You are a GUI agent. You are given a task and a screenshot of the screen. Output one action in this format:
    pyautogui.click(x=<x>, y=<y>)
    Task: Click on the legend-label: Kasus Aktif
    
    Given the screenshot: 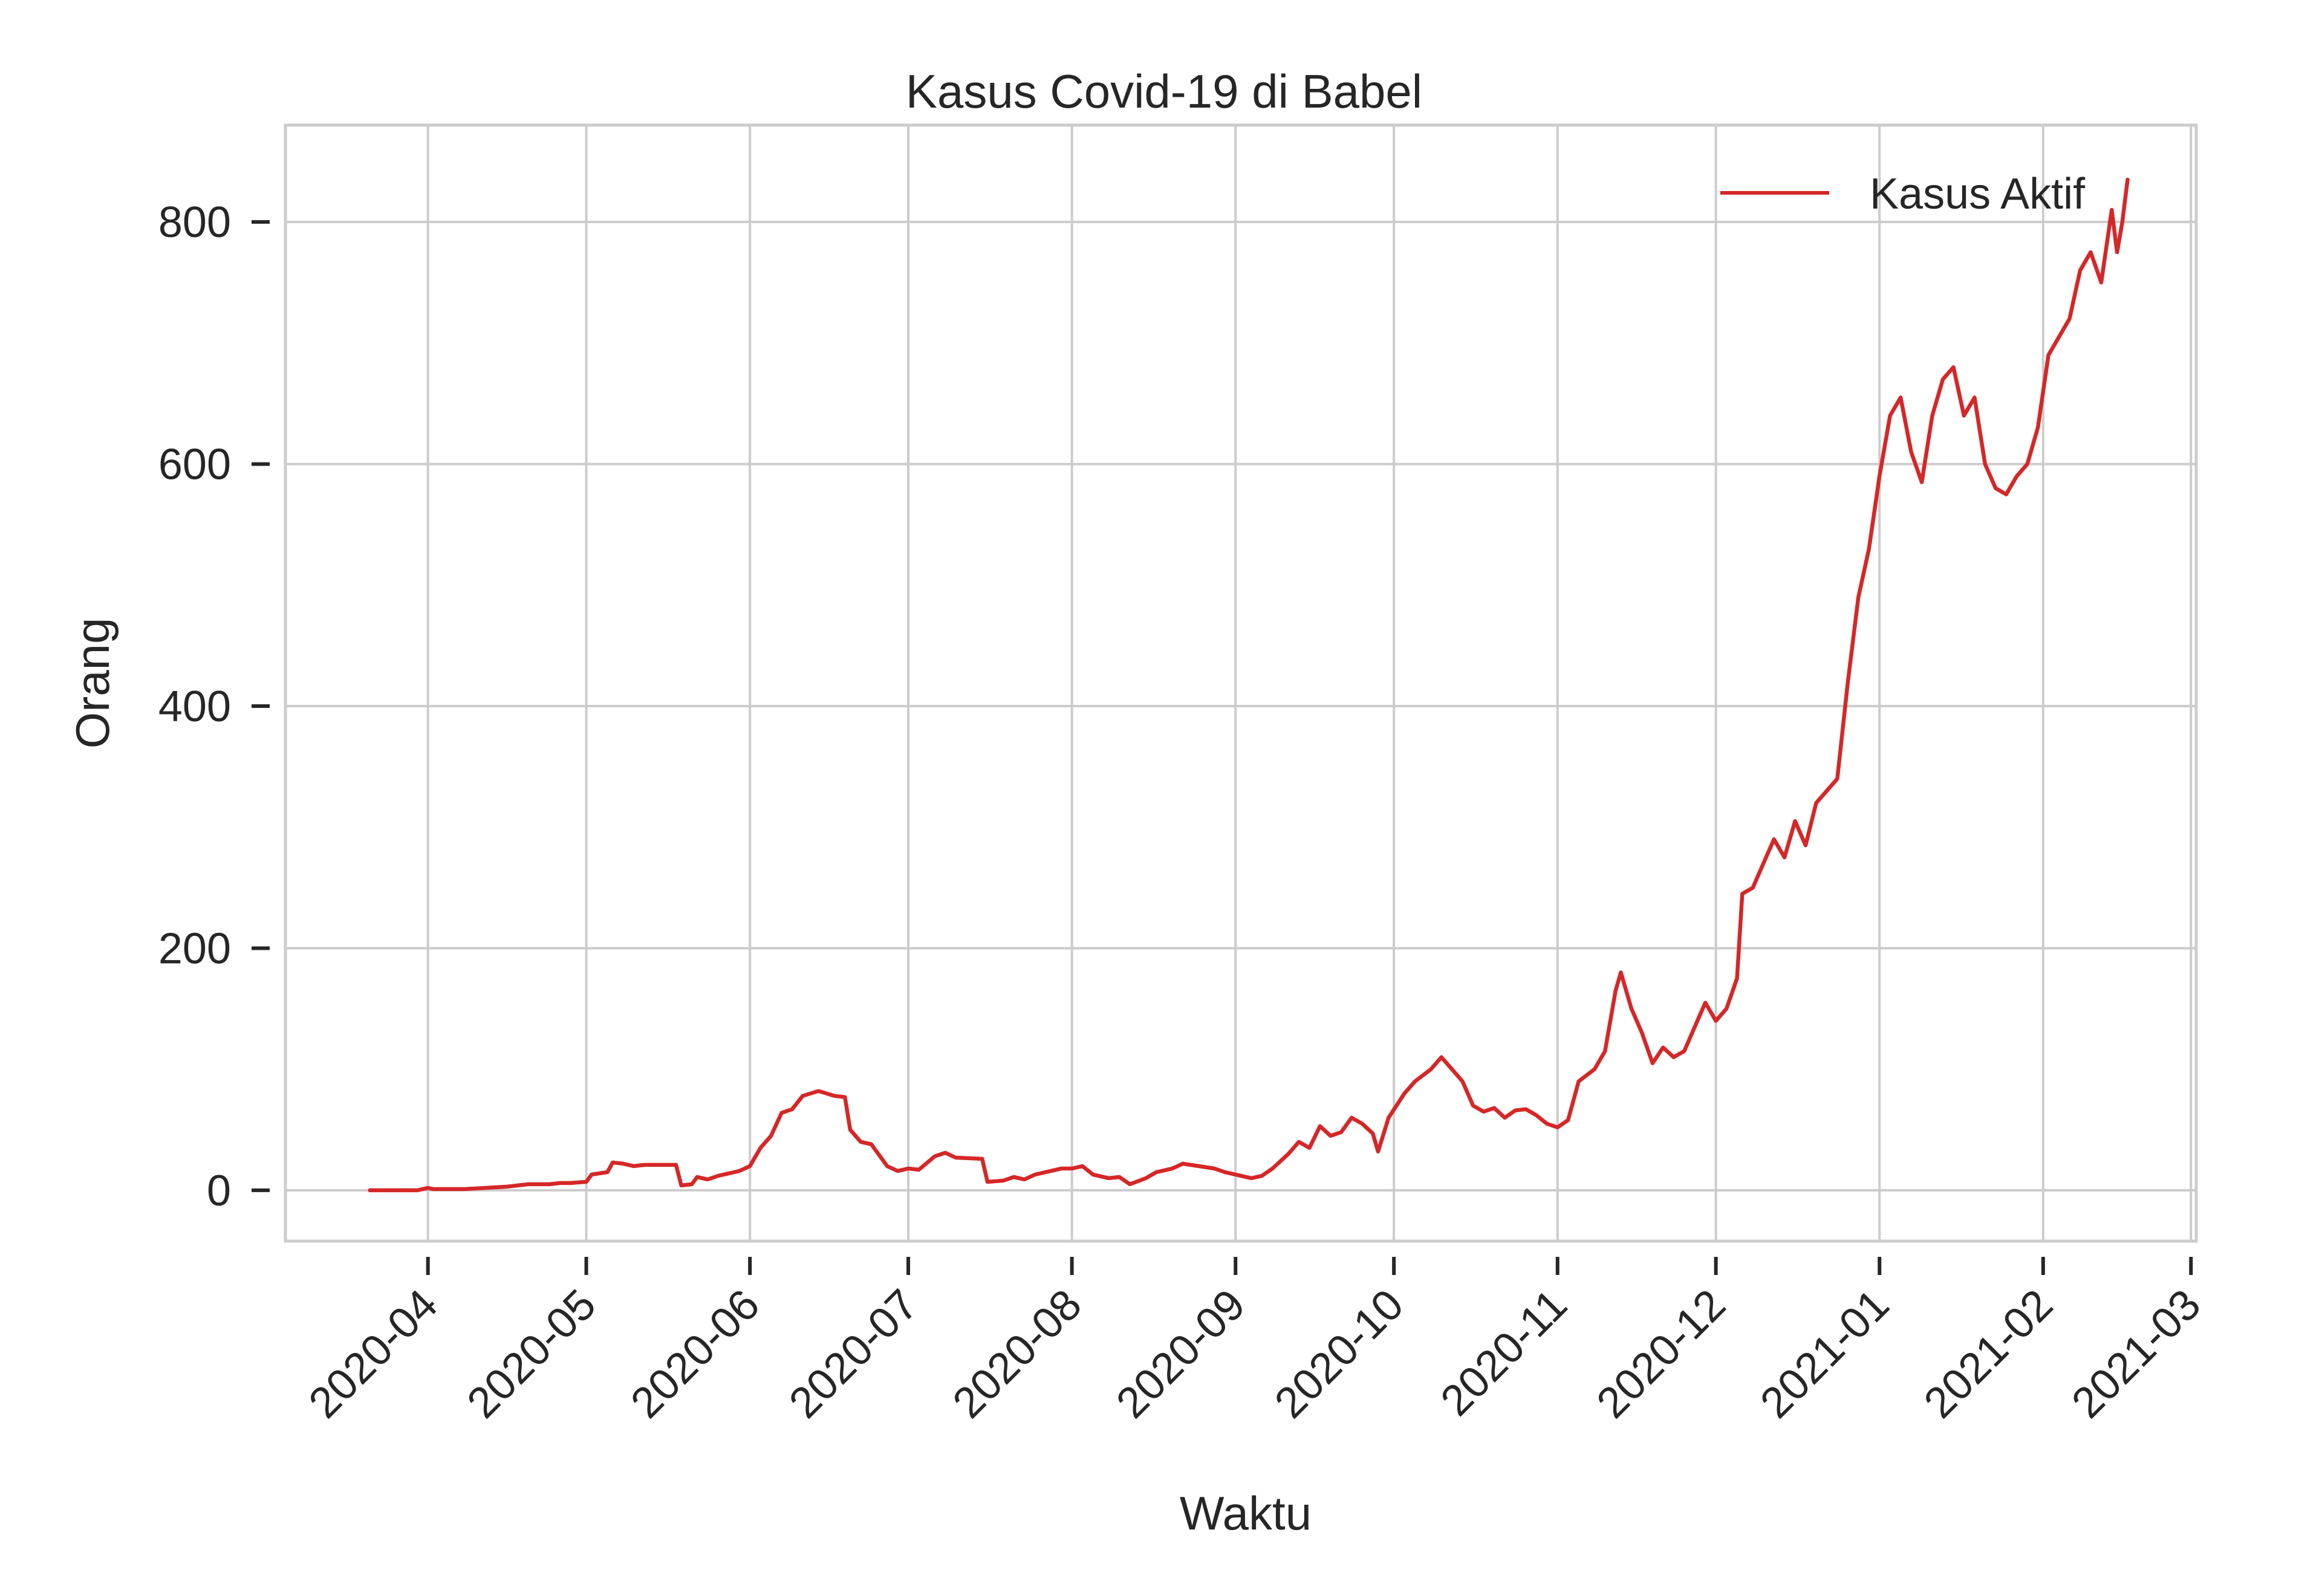 What is the action you would take?
    pyautogui.click(x=1978, y=194)
    